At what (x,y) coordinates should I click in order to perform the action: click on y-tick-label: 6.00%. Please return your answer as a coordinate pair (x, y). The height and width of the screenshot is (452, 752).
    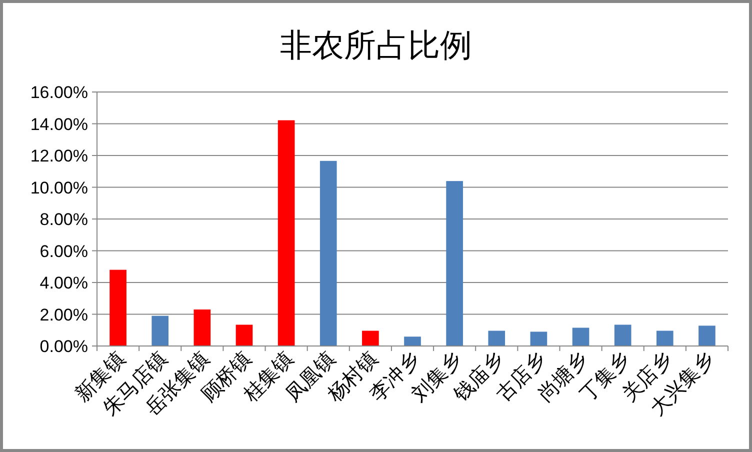
    Looking at the image, I should click on (64, 251).